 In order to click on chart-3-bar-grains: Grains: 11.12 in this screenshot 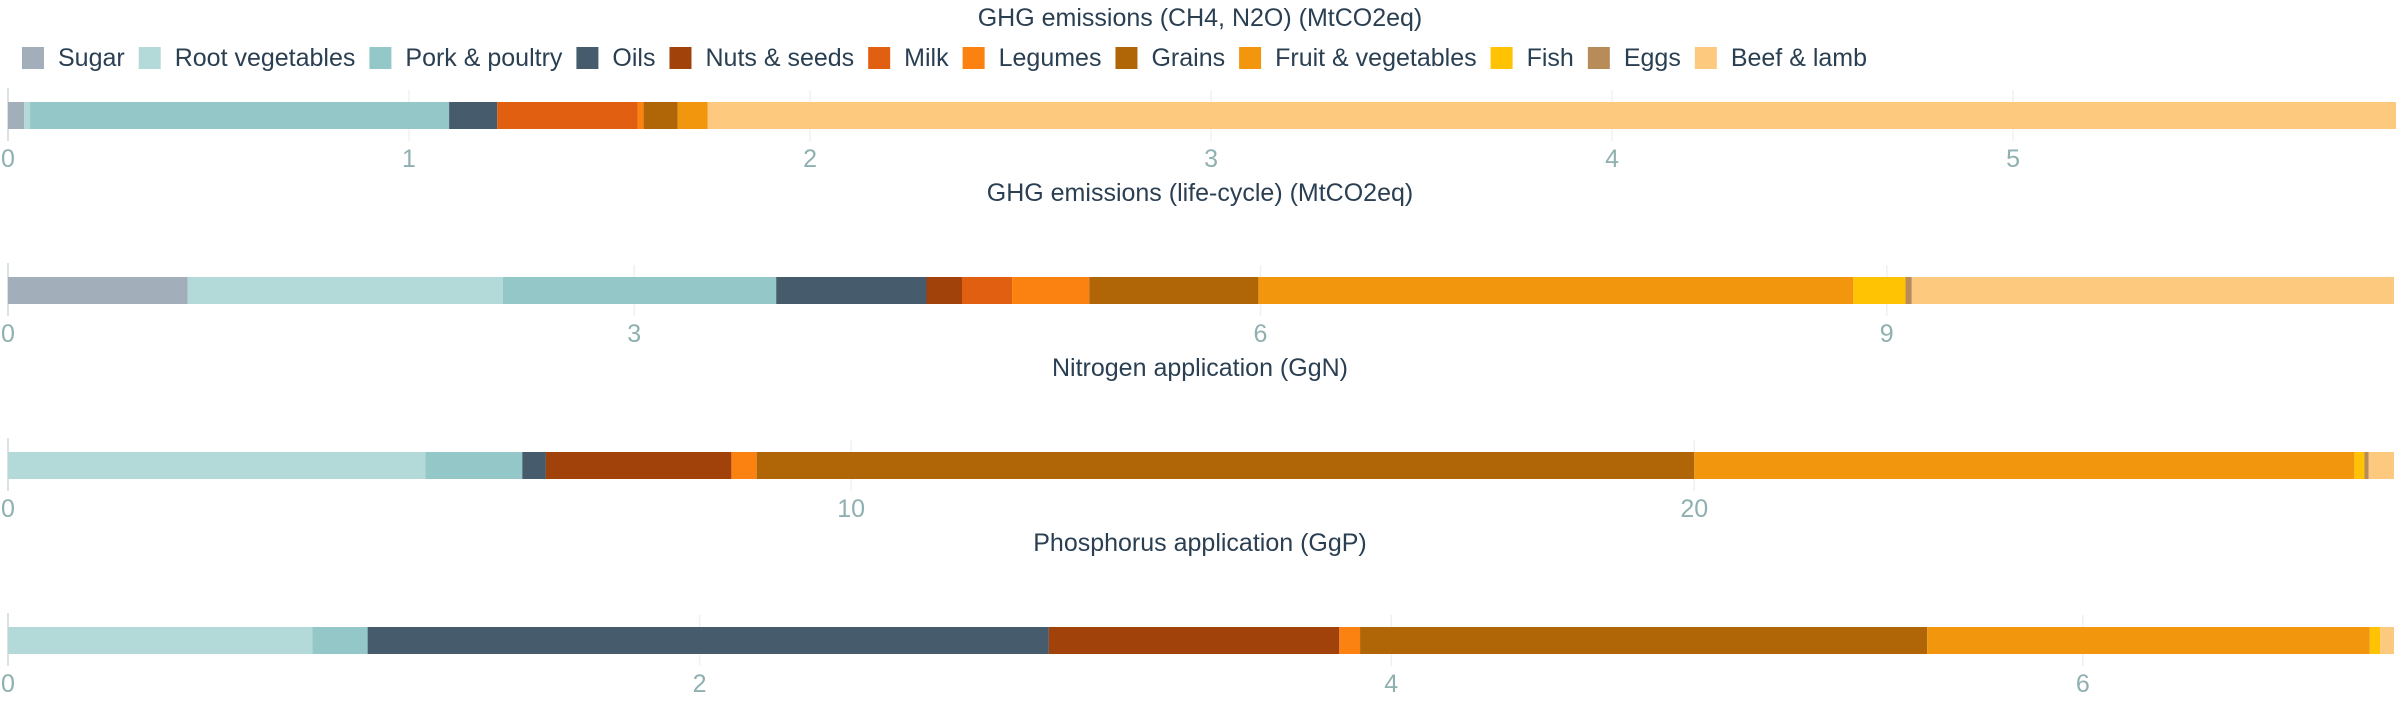, I will do `click(1225, 465)`.